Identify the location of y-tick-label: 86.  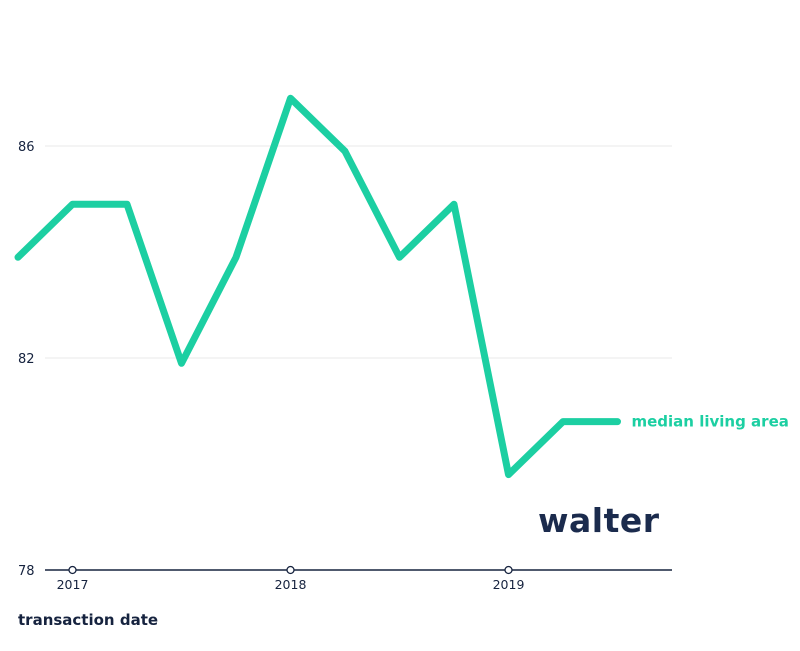
(26, 147).